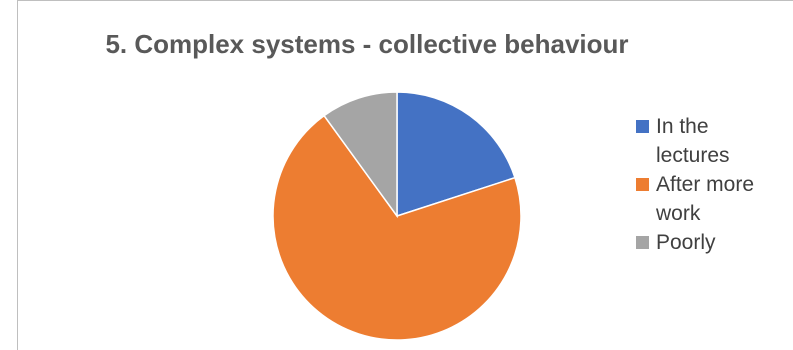  What do you see at coordinates (693, 141) in the screenshot?
I see `legend-label: In the lectures` at bounding box center [693, 141].